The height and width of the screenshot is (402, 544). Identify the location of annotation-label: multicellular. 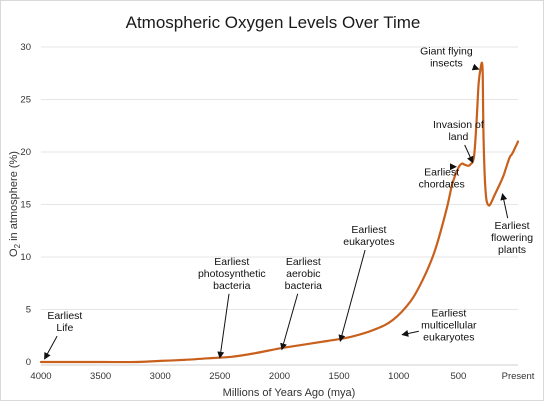
(449, 325).